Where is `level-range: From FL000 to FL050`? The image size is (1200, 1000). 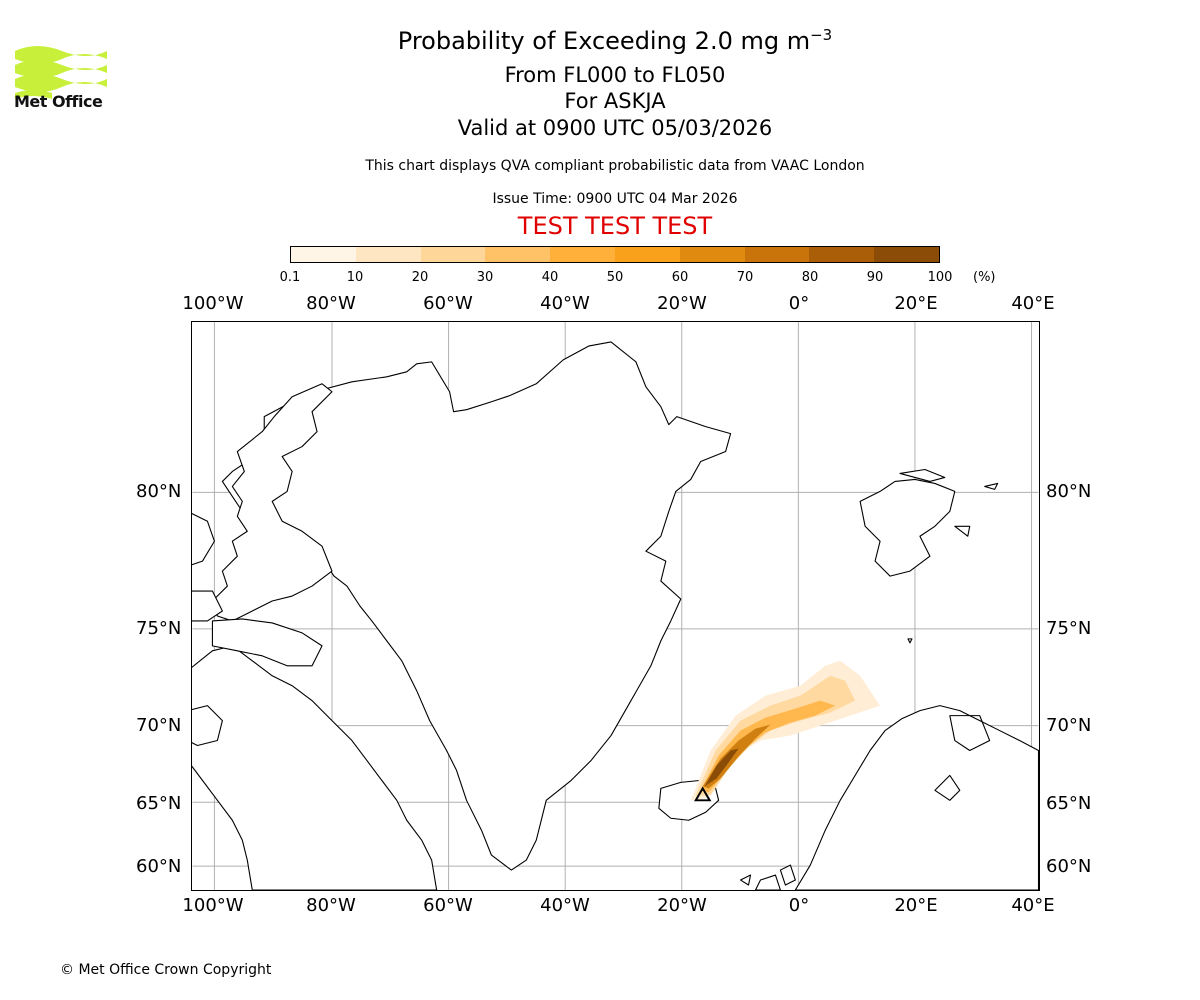
level-range: From FL000 to FL050 is located at coordinates (615, 75).